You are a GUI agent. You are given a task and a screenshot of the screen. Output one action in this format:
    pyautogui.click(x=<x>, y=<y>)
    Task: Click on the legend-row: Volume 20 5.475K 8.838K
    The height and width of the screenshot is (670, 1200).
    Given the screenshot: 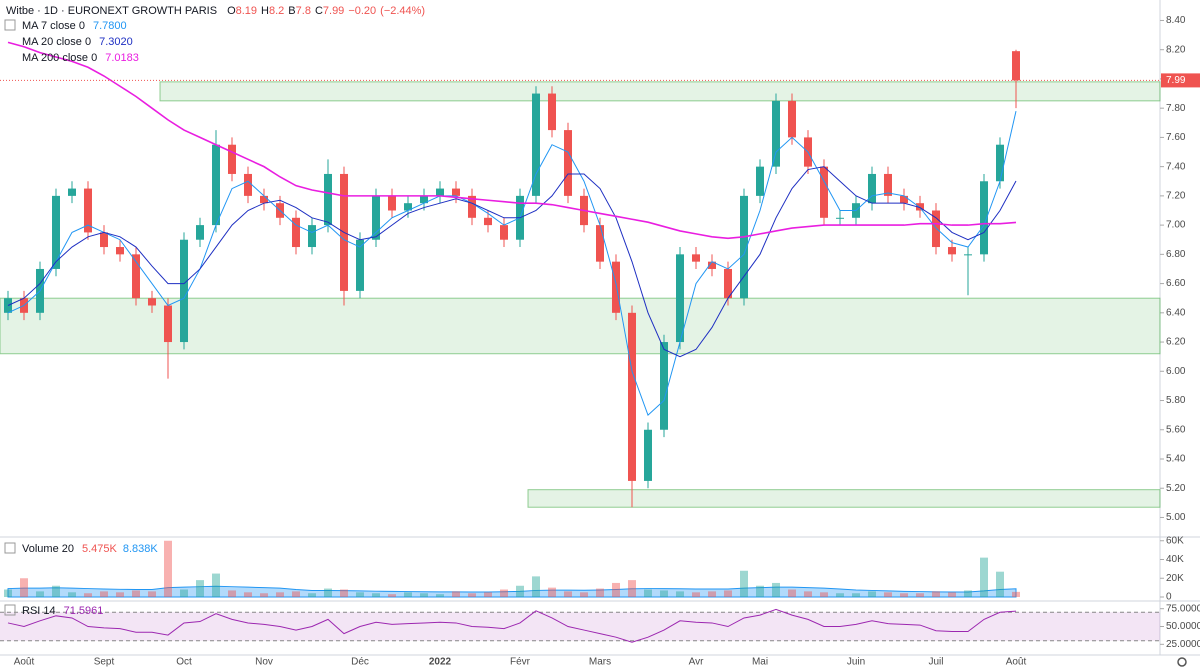 What is the action you would take?
    pyautogui.click(x=90, y=549)
    